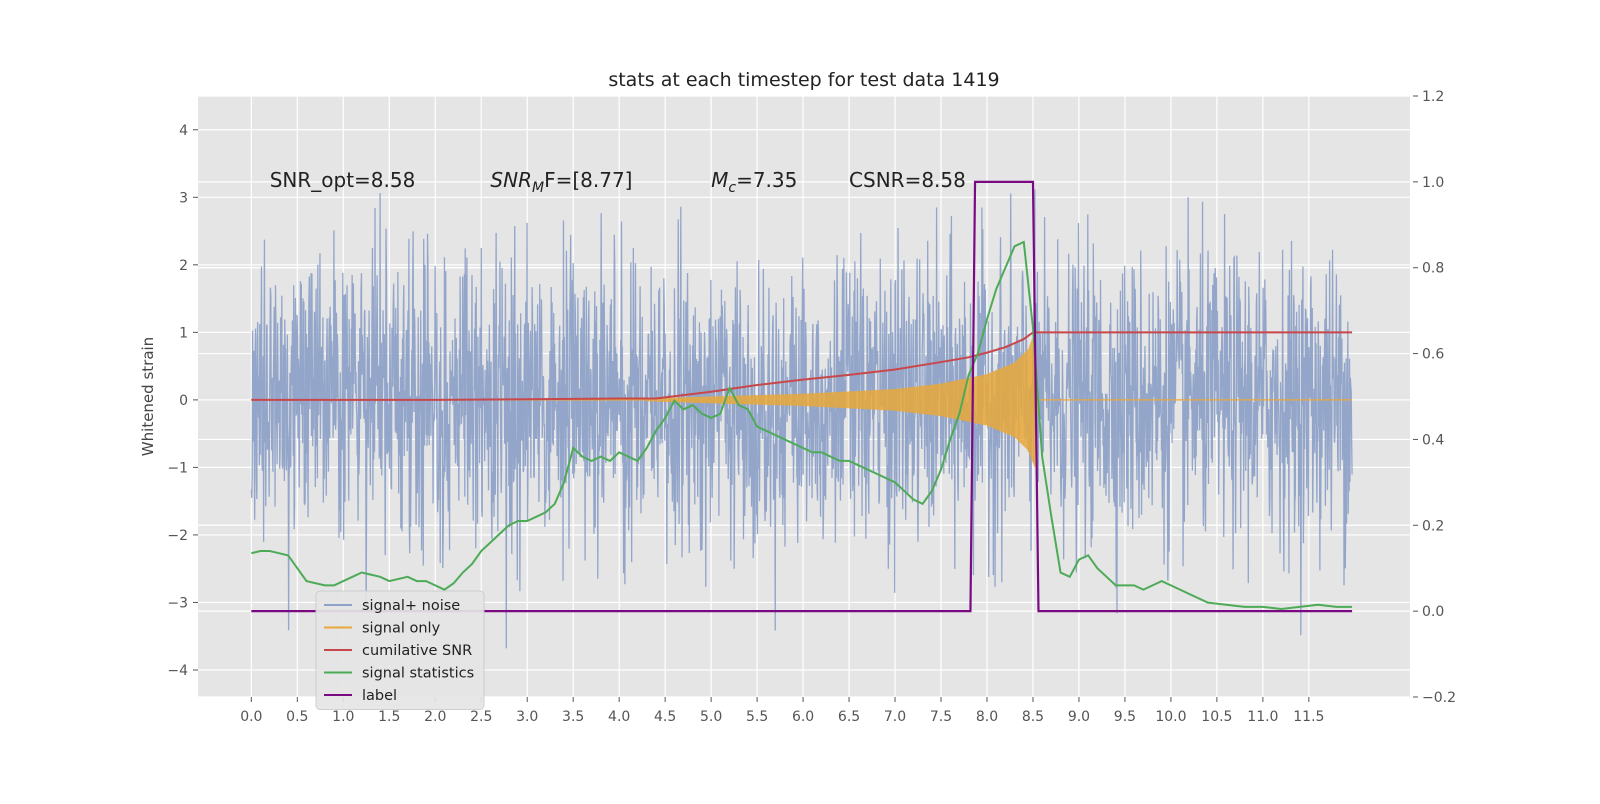 Image resolution: width=1600 pixels, height=804 pixels. I want to click on y2-tick-label: 0.6, so click(1433, 355).